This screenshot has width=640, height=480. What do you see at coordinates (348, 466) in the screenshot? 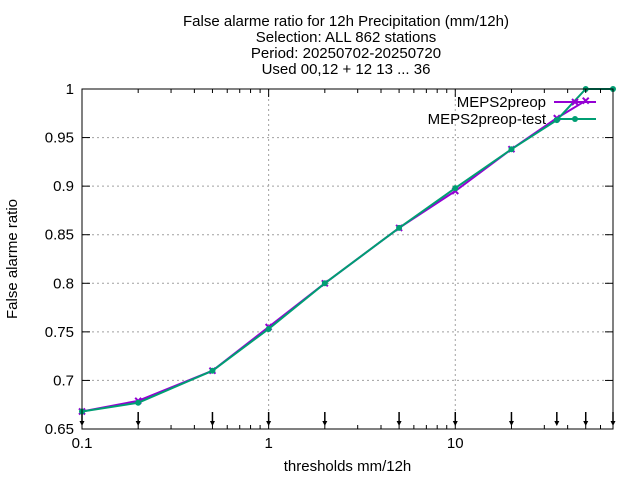
I see `x-axis-label: thresholds mm/12h` at bounding box center [348, 466].